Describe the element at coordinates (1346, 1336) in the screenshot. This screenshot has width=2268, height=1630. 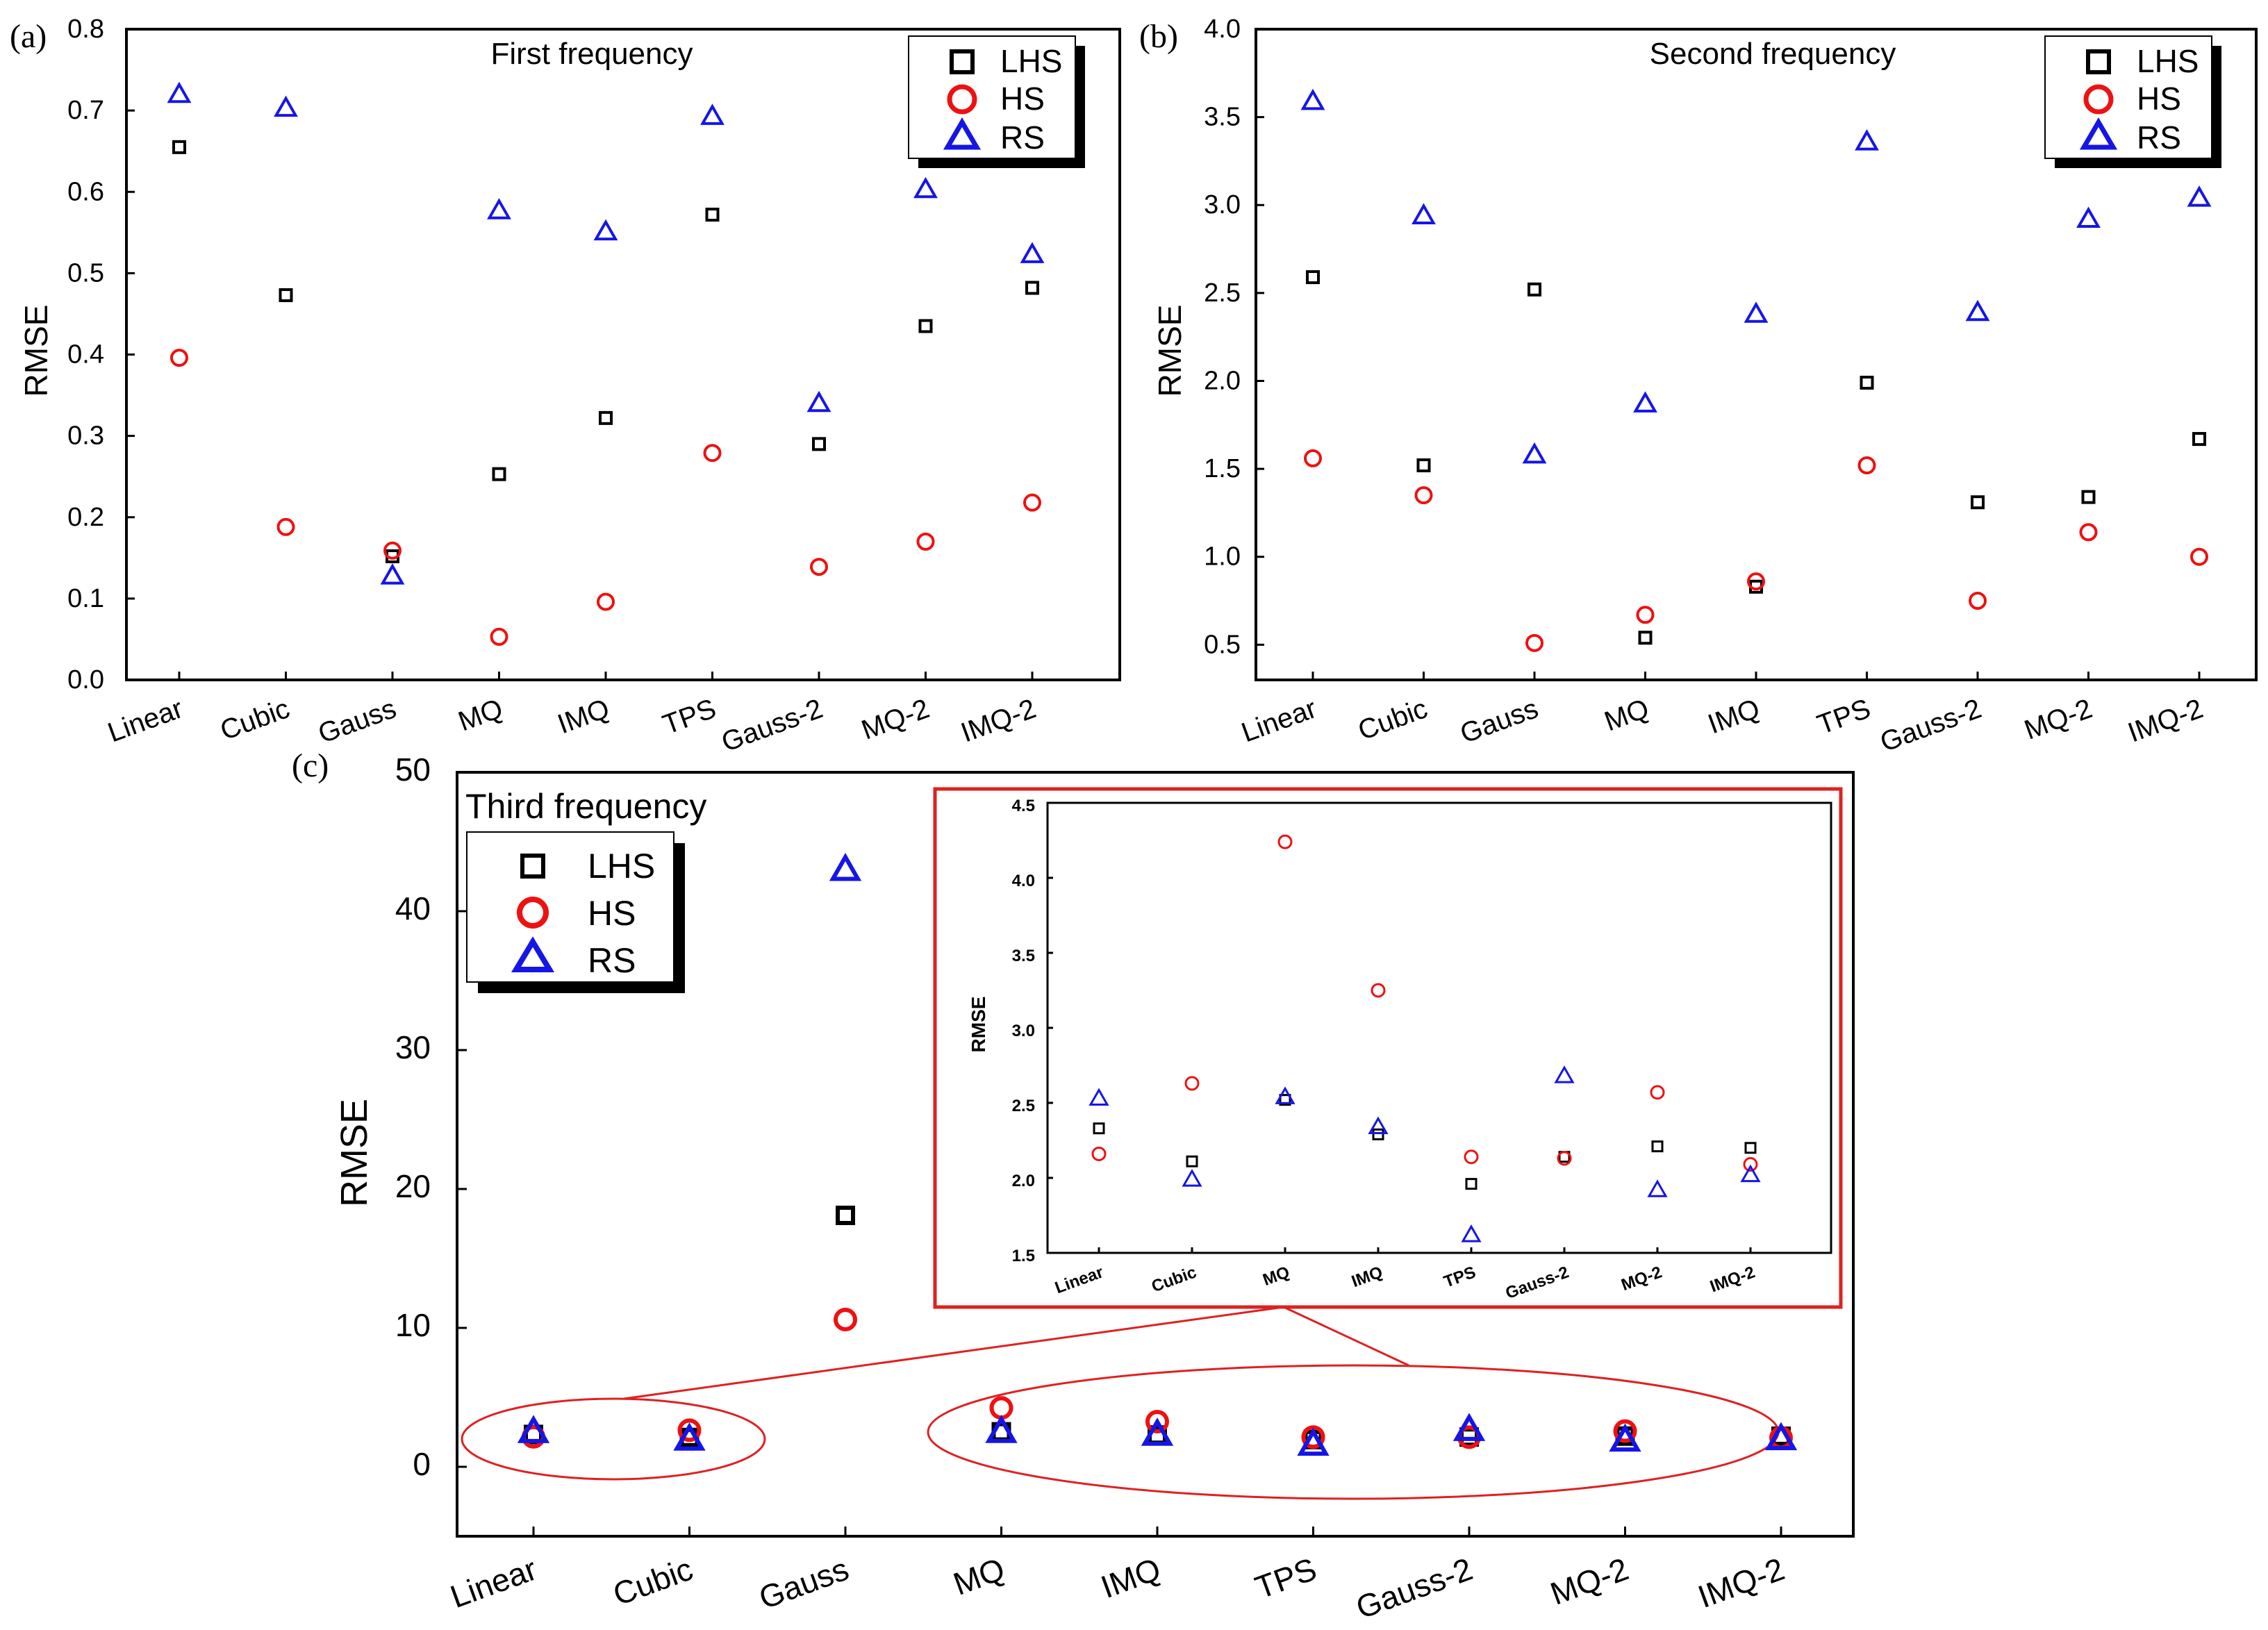
I see `zoom-connector-right` at that location.